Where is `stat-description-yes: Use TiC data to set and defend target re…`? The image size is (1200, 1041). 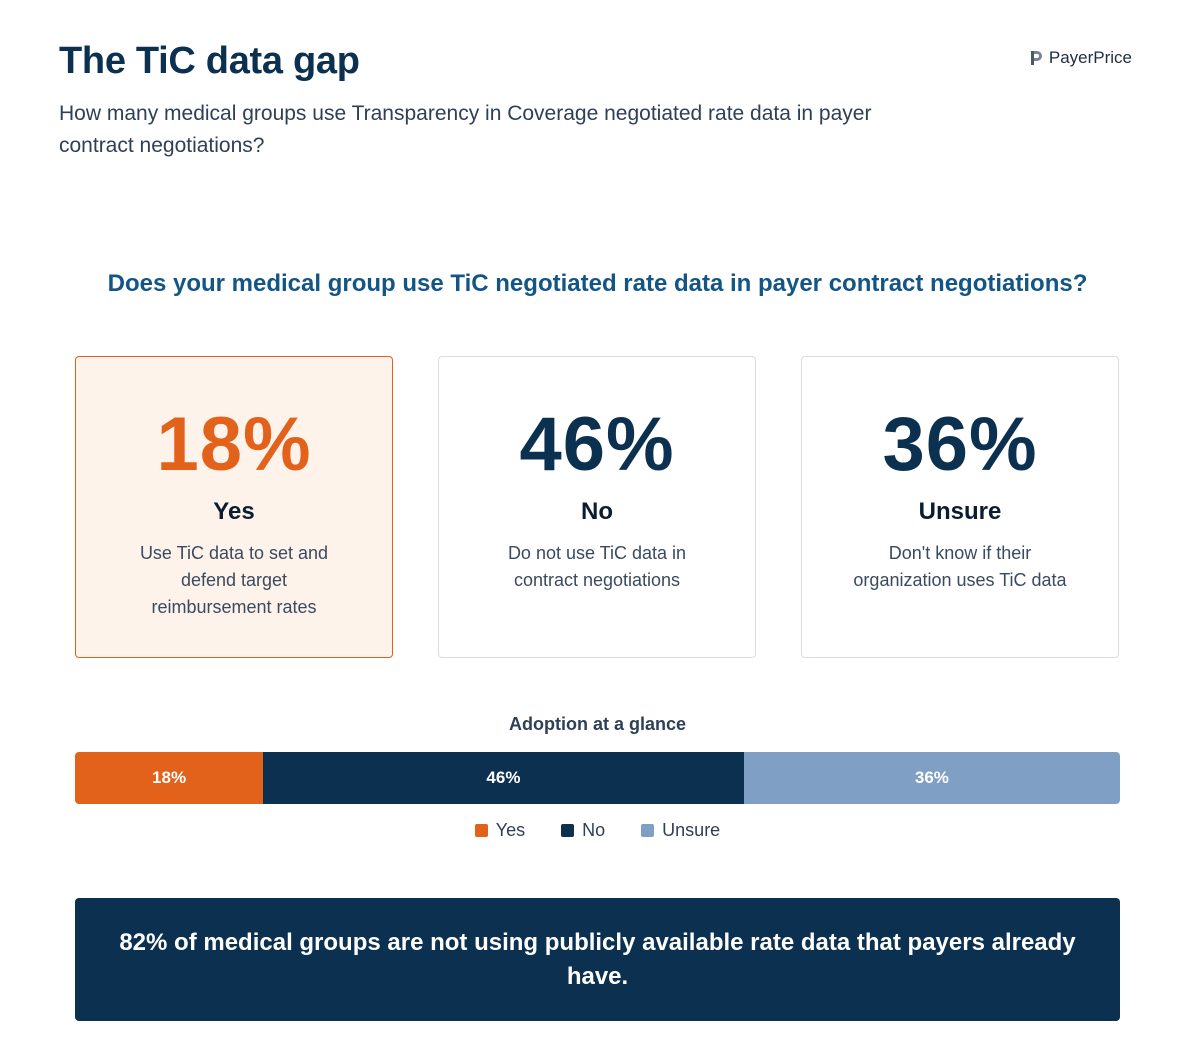
stat-description-yes: Use TiC data to set and defend target re… is located at coordinates (234, 580).